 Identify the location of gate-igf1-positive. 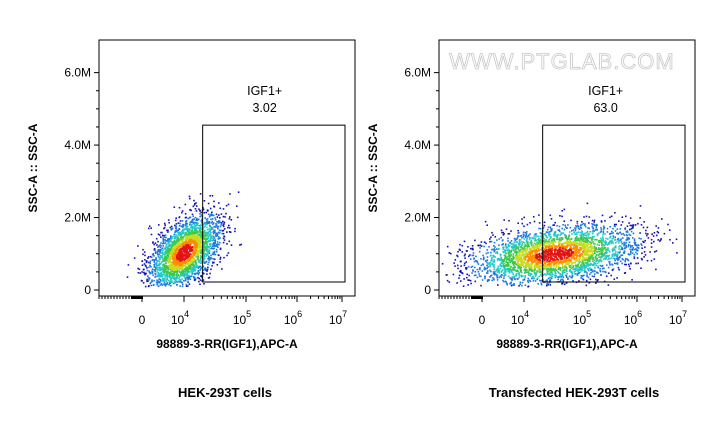
(274, 203).